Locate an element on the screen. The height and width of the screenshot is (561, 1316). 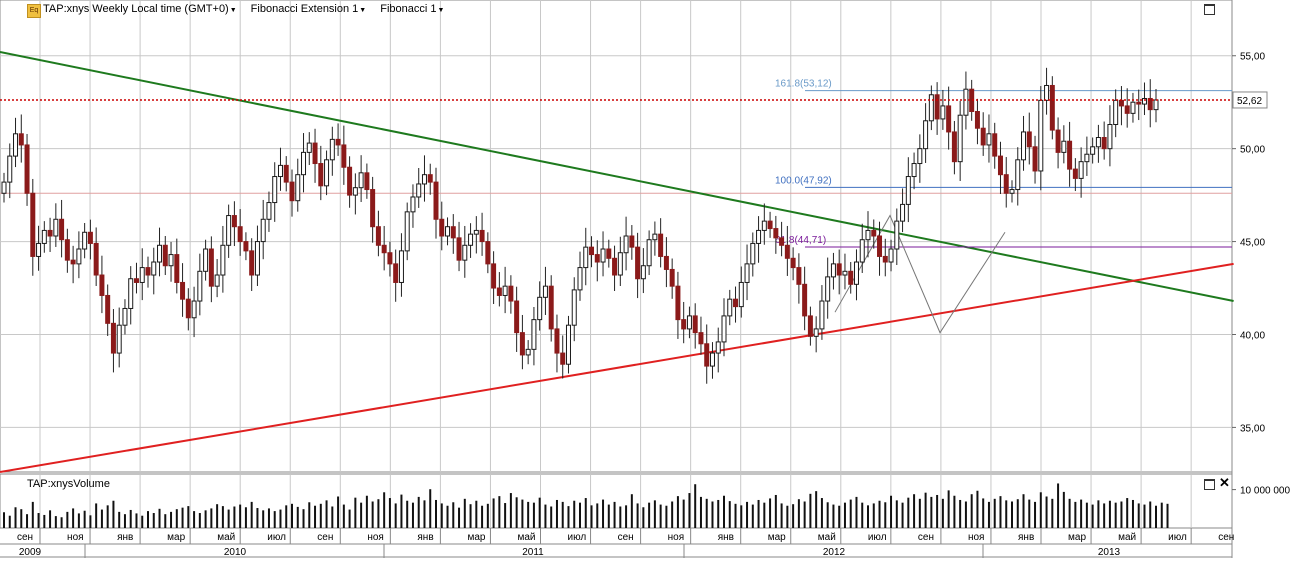
year-label: 2009 is located at coordinates (30, 552).